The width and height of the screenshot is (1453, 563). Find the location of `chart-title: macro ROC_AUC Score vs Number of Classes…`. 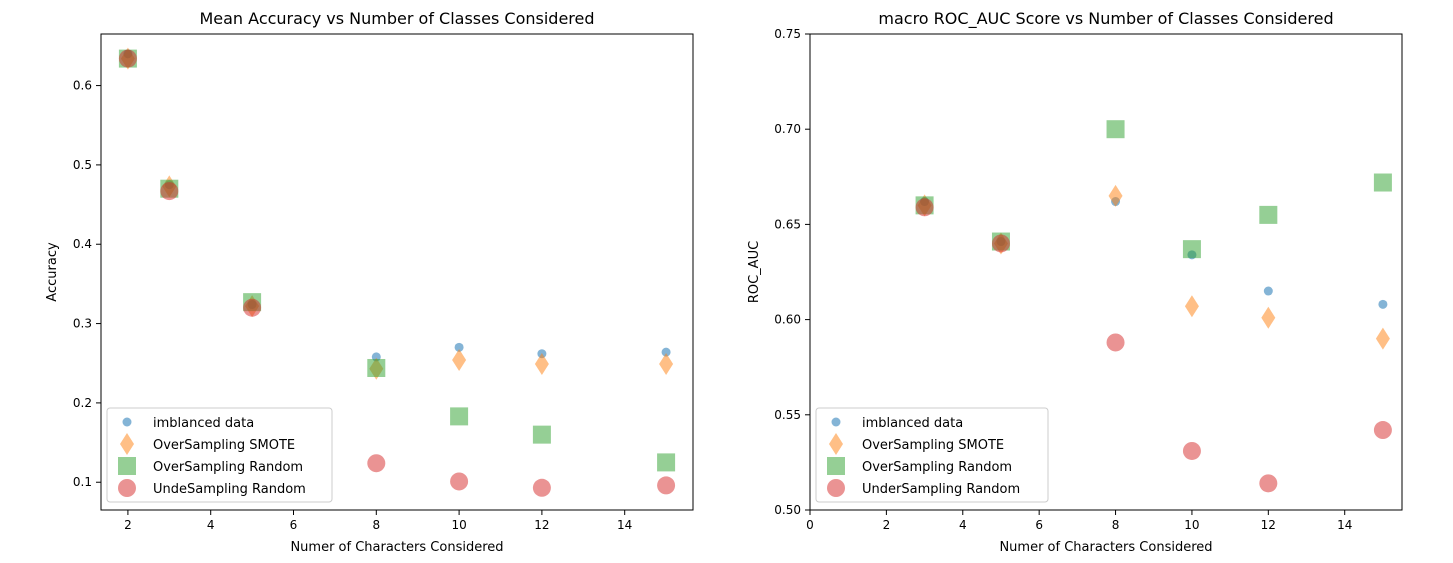

chart-title: macro ROC_AUC Score vs Number of Classes… is located at coordinates (1105, 19).